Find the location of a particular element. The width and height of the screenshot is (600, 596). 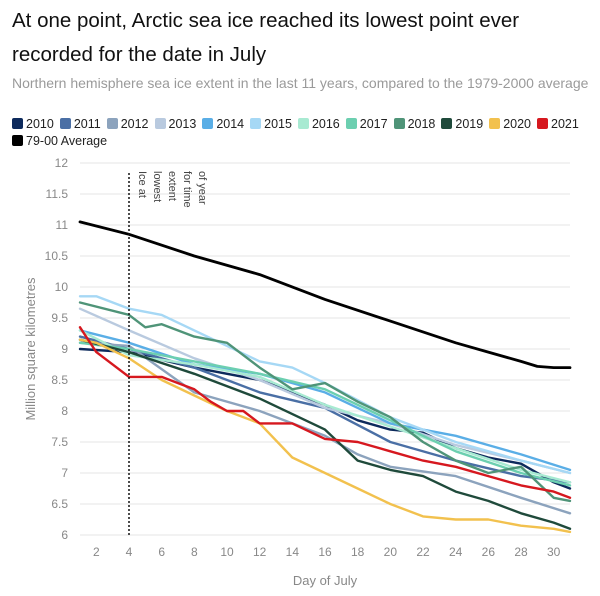

y-tick-label: 8 is located at coordinates (64, 411).